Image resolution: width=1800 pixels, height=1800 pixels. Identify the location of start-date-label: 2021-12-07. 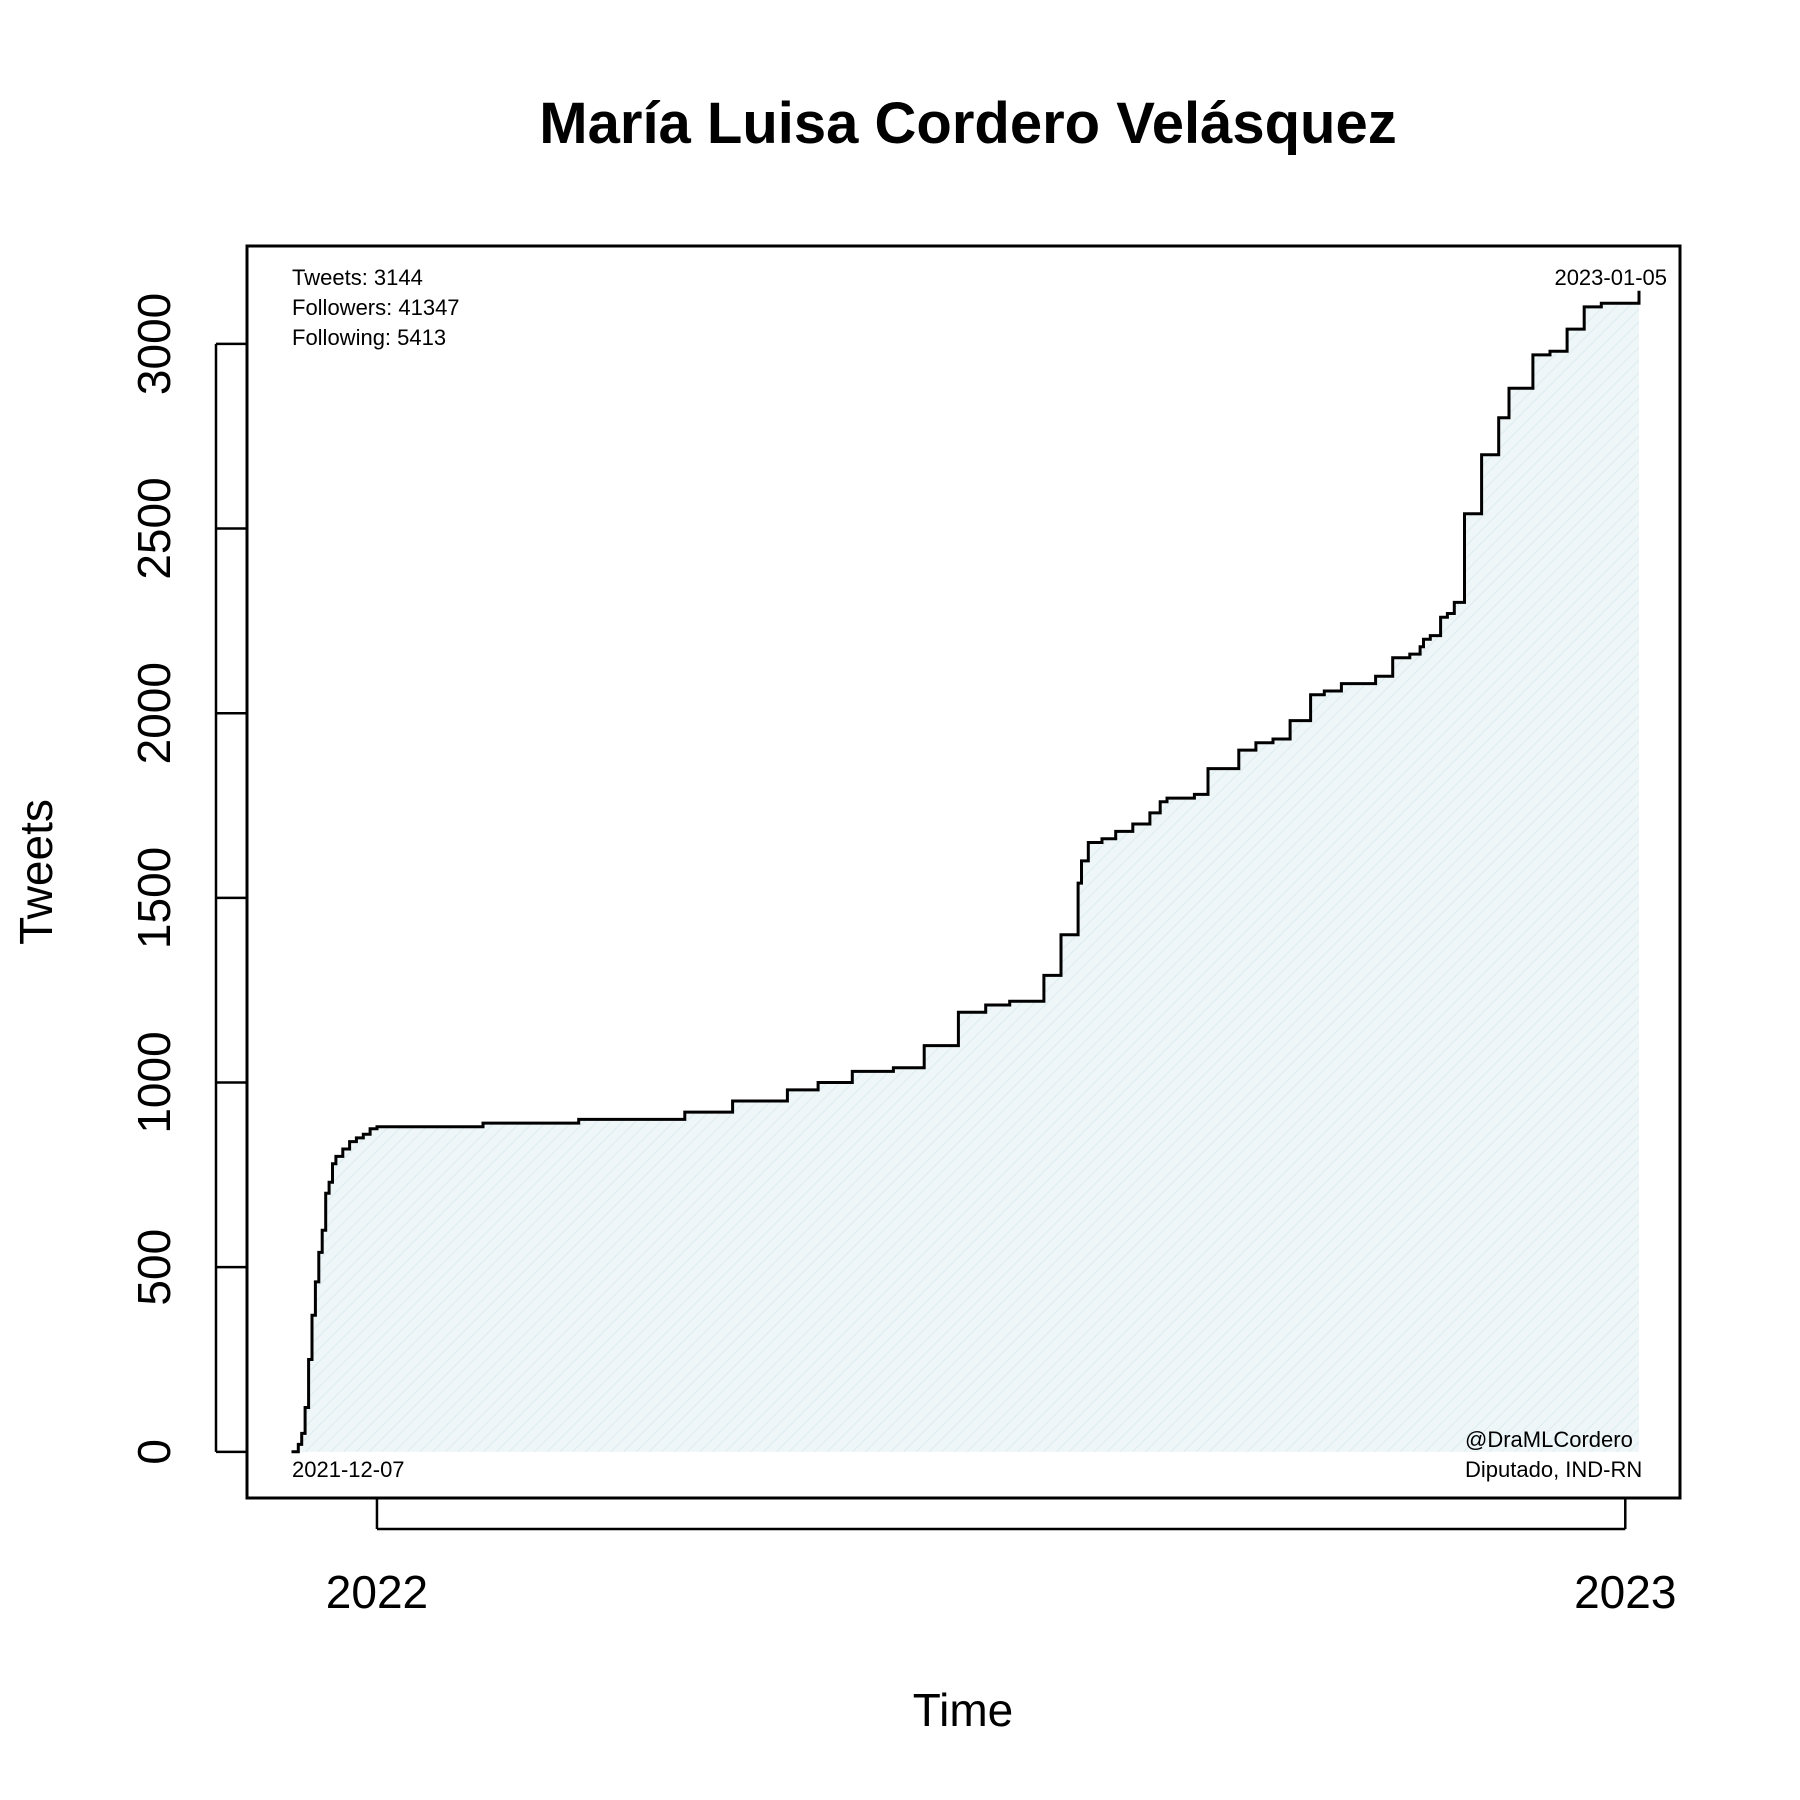
(348, 1469).